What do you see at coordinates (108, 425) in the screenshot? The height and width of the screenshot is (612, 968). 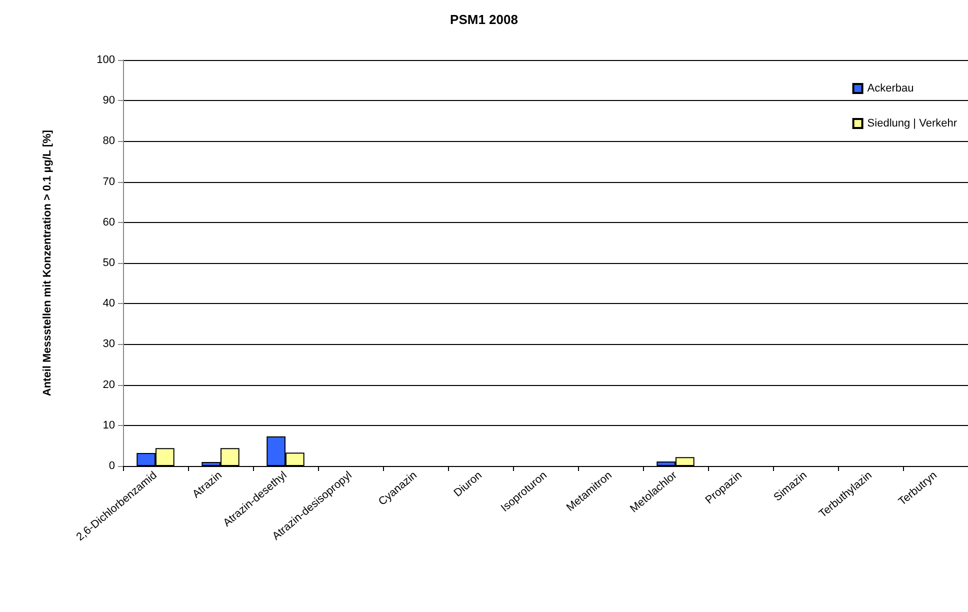 I see `y-tick-label: 10` at bounding box center [108, 425].